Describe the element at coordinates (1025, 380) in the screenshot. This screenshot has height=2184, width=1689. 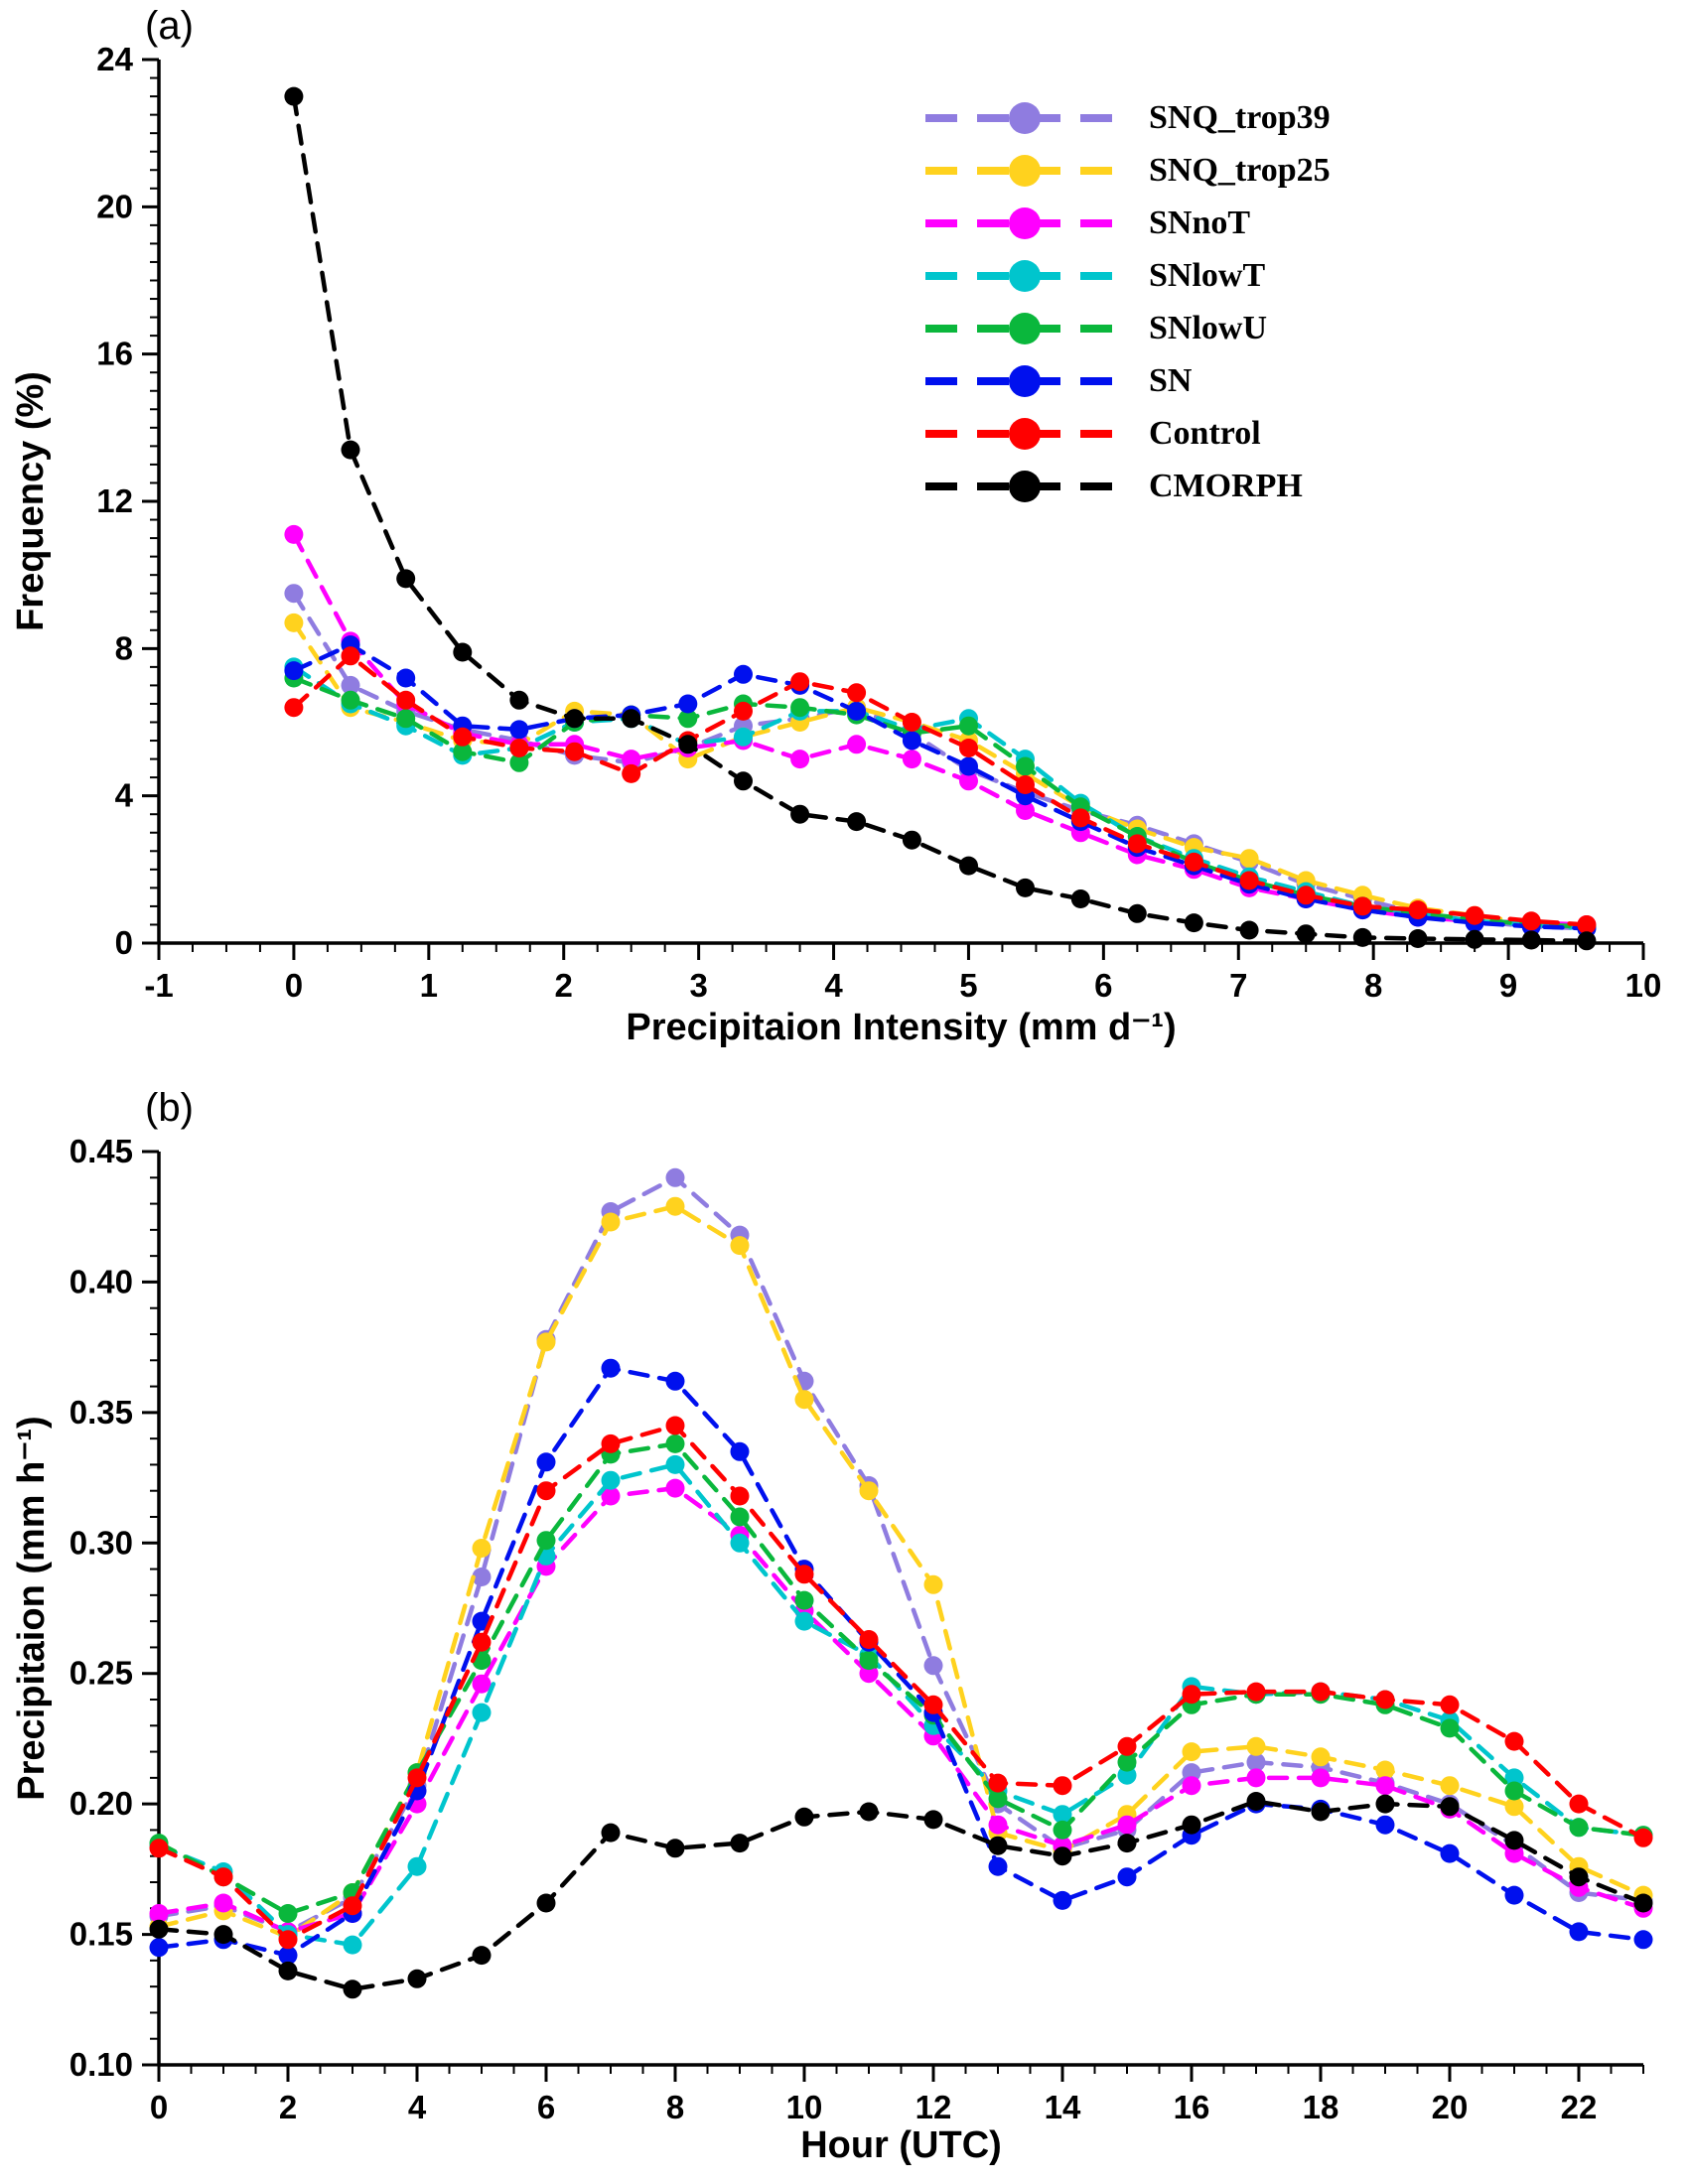
I see `legend-dot` at that location.